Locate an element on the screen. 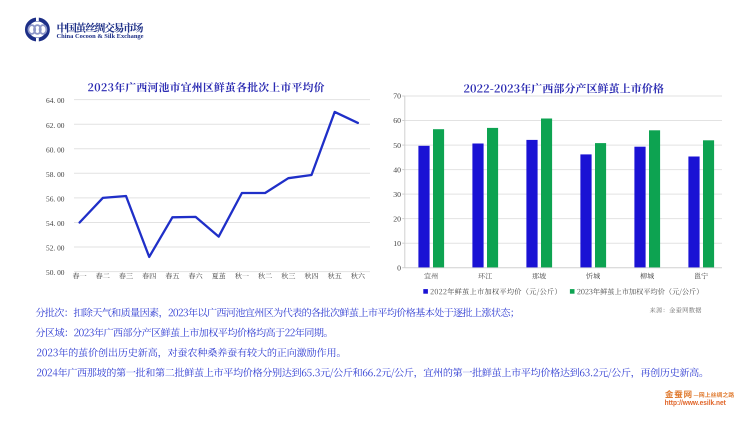 This screenshot has height=421, width=750. svg-text: 58. 00 is located at coordinates (55, 174).